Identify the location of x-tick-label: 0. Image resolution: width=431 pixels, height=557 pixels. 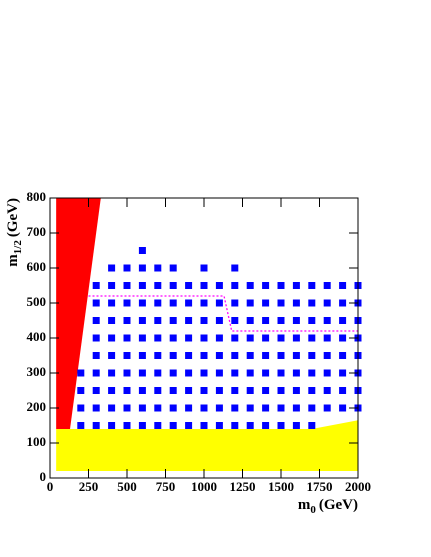
(50, 486).